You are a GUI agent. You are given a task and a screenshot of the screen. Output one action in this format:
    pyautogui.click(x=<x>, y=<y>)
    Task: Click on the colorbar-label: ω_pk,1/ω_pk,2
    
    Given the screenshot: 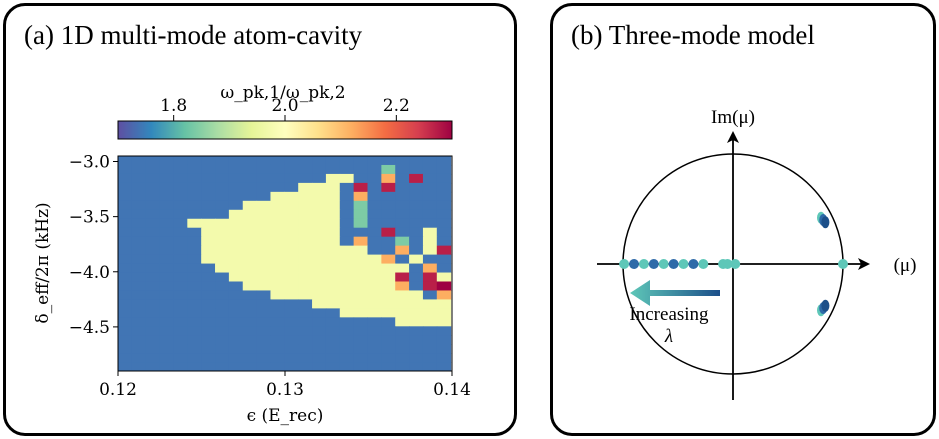 What is the action you would take?
    pyautogui.click(x=282, y=93)
    